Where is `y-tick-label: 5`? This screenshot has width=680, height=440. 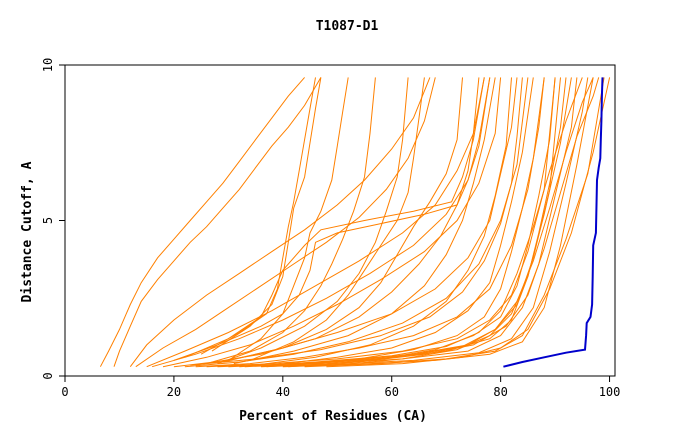
y-tick-label: 5 is located at coordinates (48, 220).